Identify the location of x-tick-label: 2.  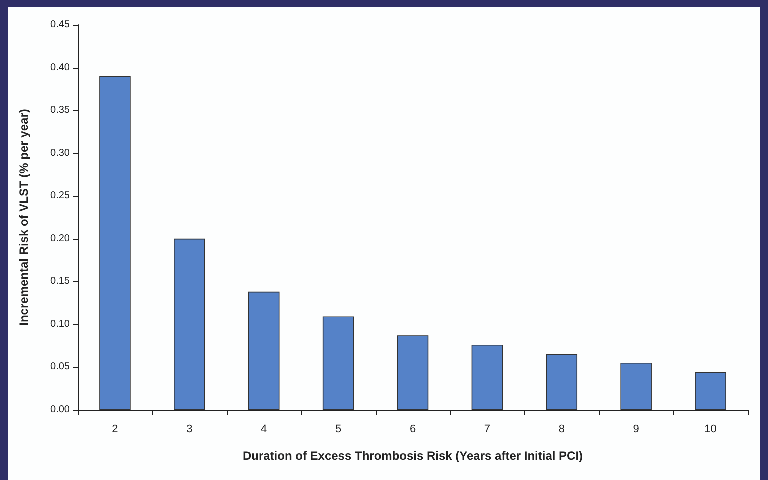
(115, 430).